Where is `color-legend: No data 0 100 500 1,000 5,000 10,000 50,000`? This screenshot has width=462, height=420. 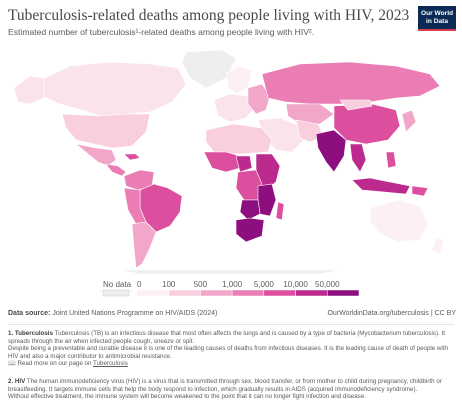
color-legend: No data 0 100 500 1,000 5,000 10,000 50,000 is located at coordinates (231, 288).